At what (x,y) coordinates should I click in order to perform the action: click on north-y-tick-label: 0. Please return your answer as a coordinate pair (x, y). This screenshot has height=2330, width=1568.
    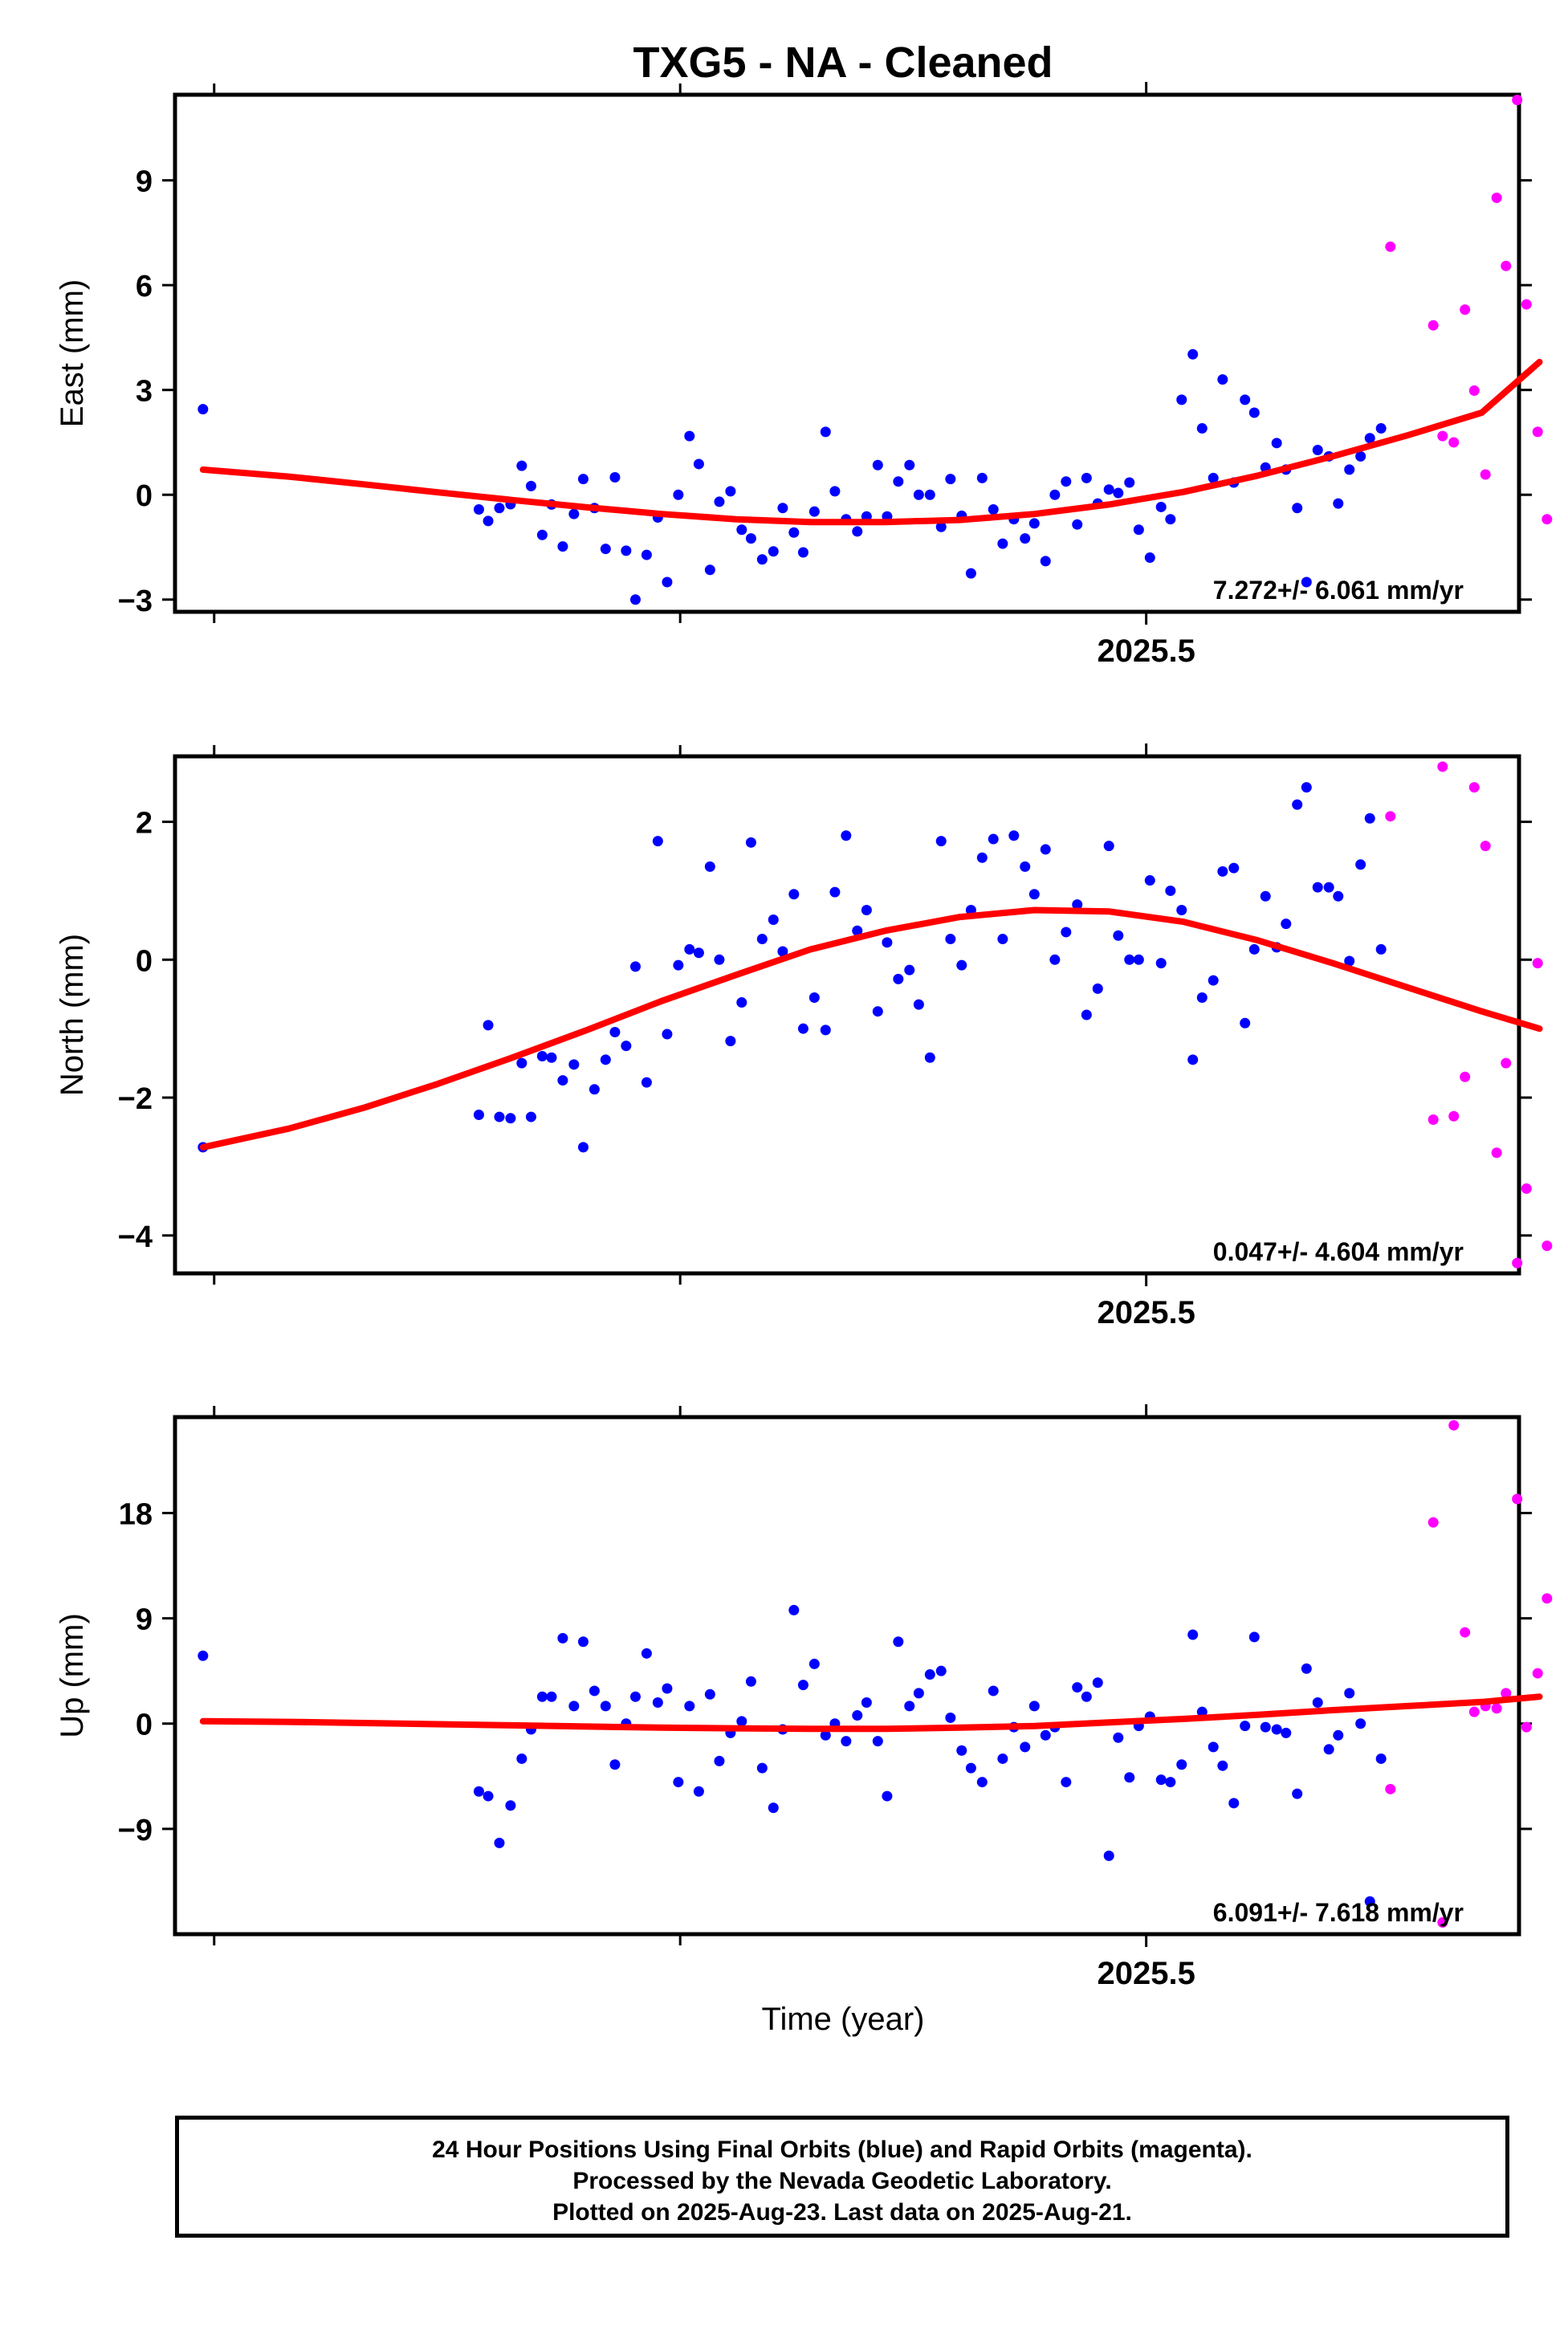
    Looking at the image, I should click on (144, 961).